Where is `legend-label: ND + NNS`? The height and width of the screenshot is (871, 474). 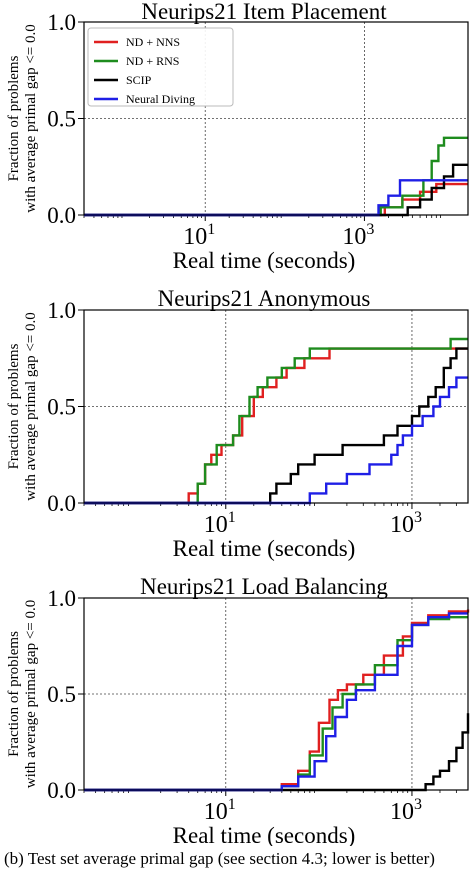
legend-label: ND + NNS is located at coordinates (153, 42).